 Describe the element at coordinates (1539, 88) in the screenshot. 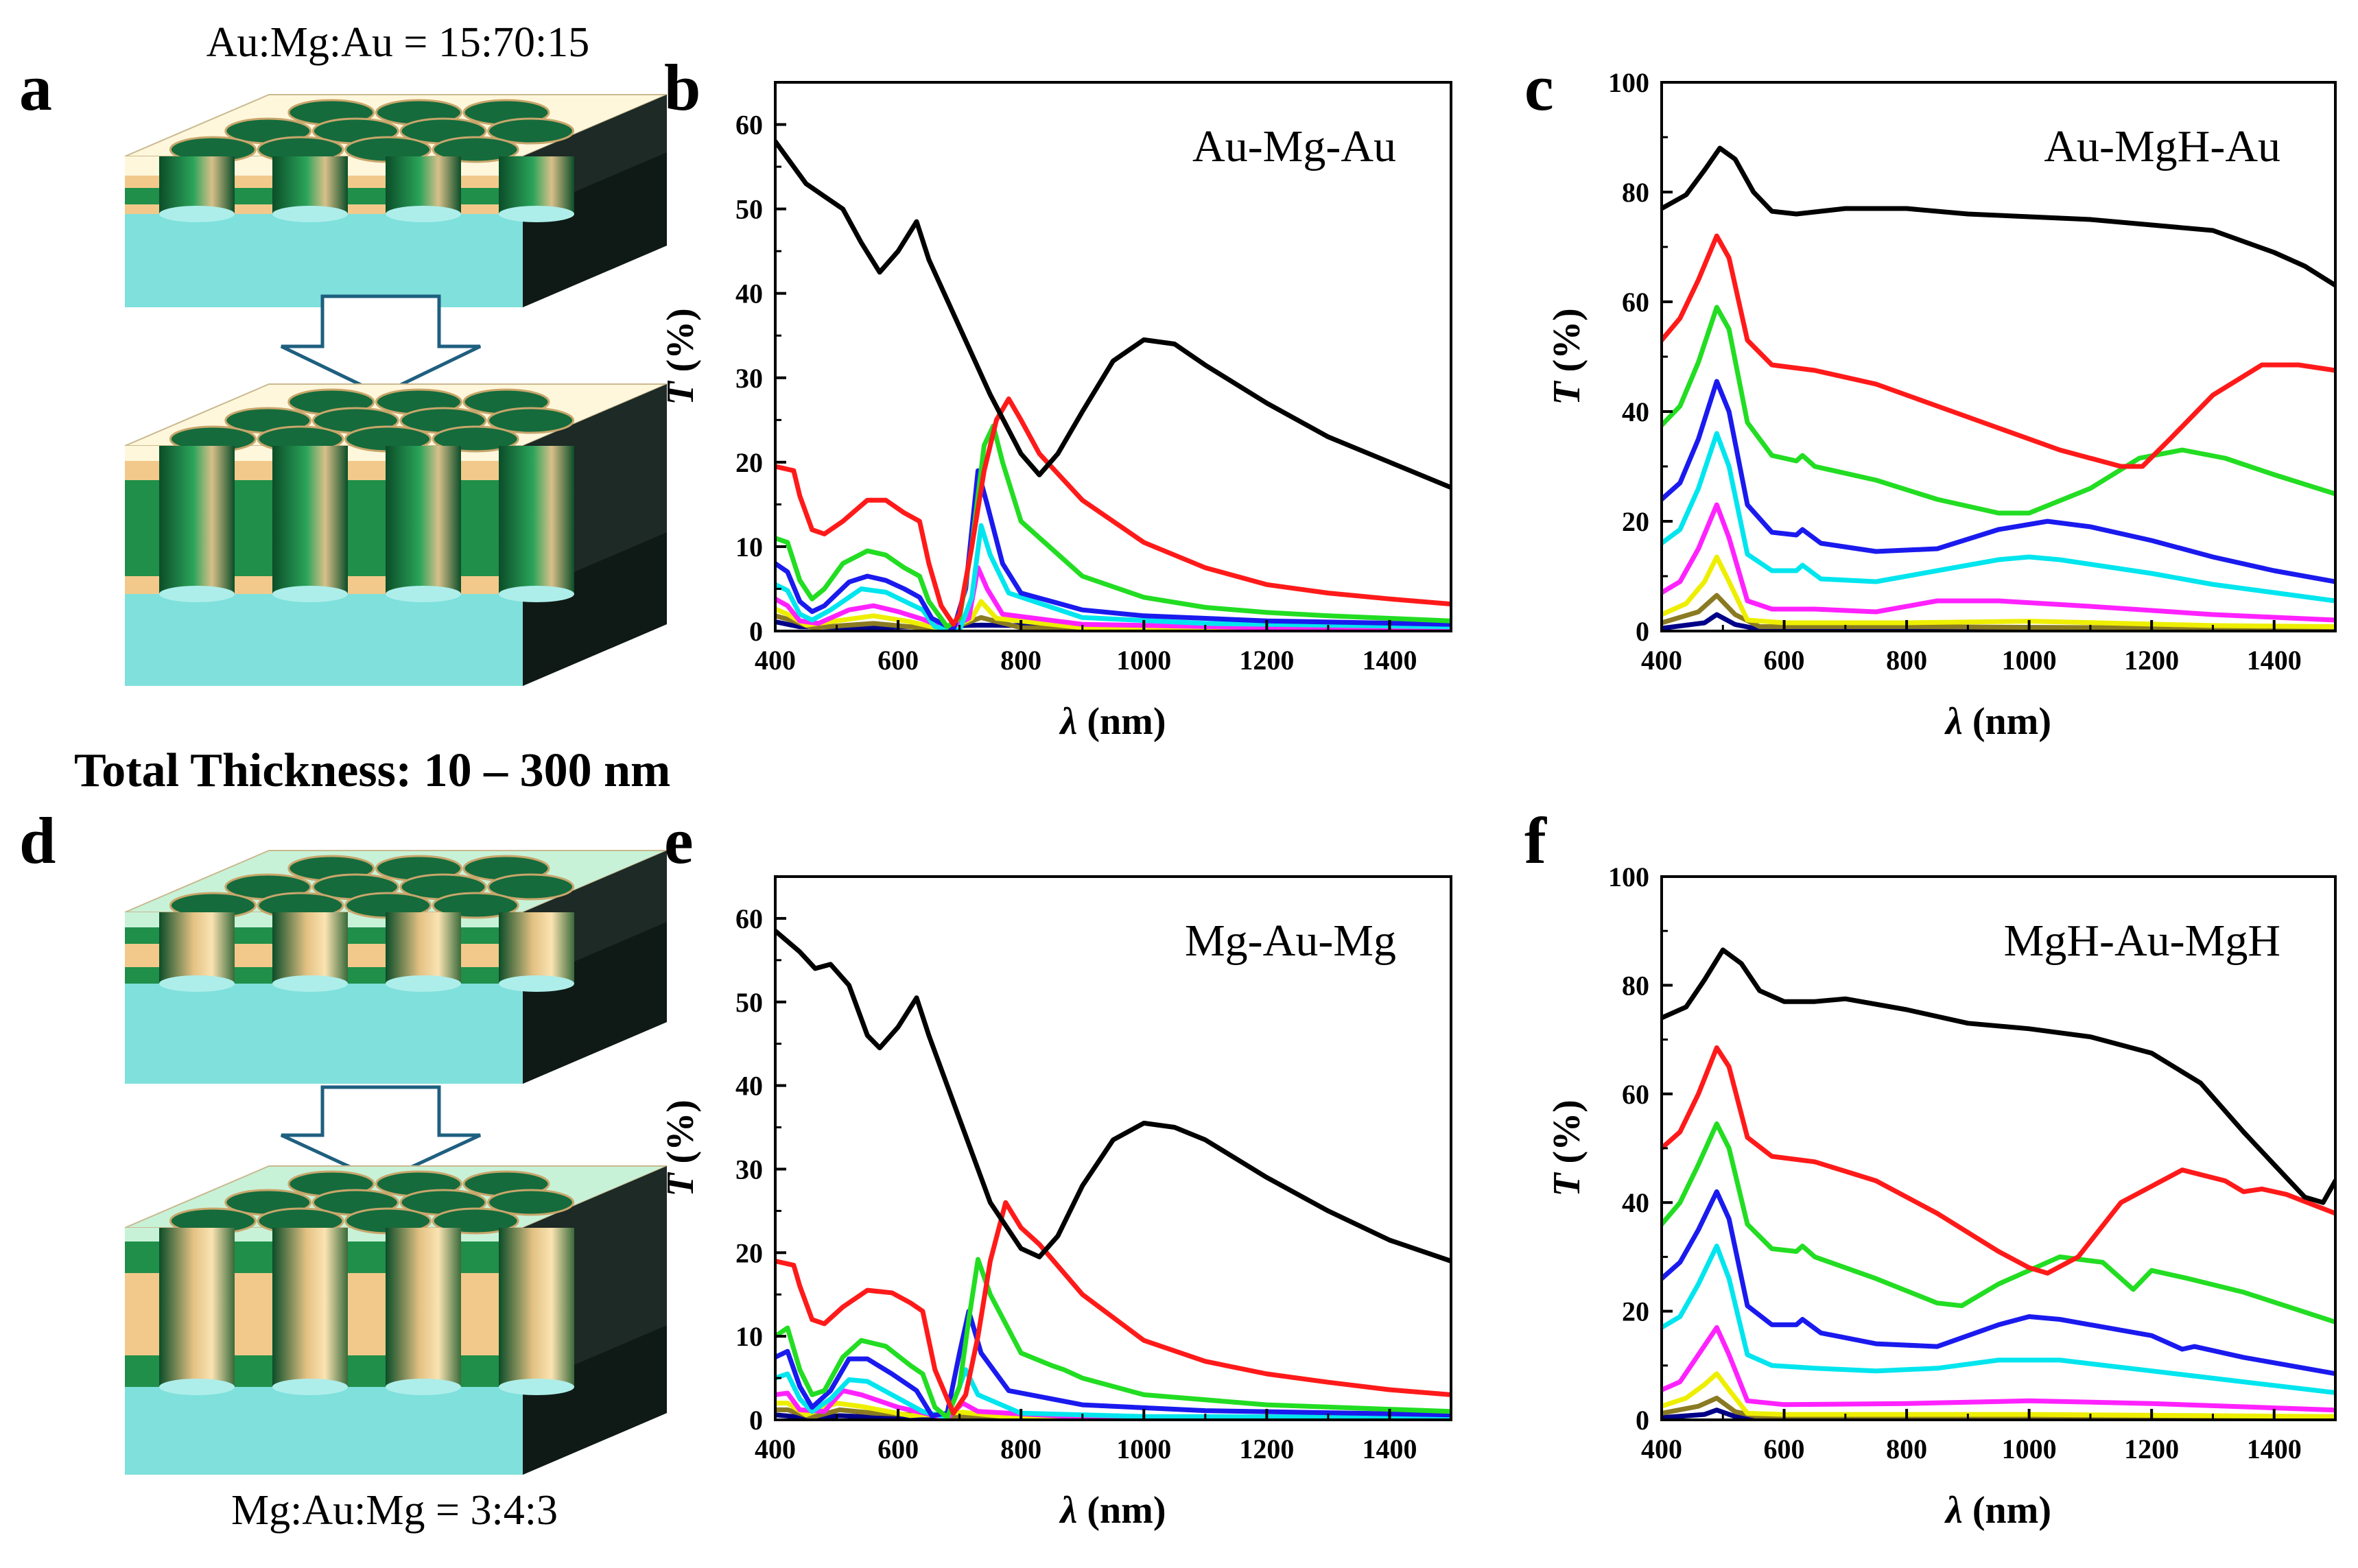

I see `panel-letter-c: c` at that location.